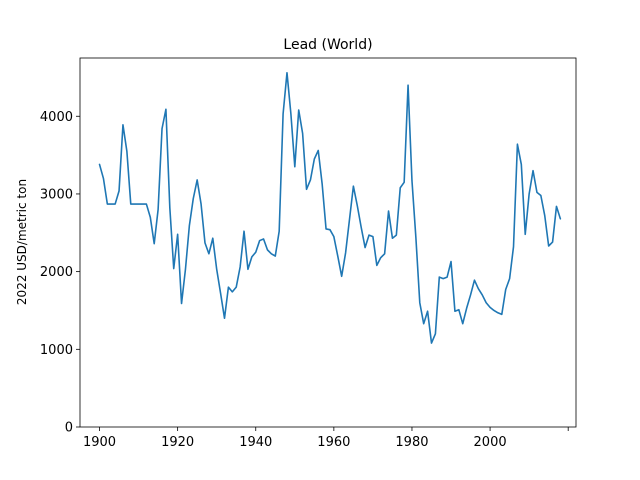  I want to click on x-tick-label: 1940, so click(255, 442).